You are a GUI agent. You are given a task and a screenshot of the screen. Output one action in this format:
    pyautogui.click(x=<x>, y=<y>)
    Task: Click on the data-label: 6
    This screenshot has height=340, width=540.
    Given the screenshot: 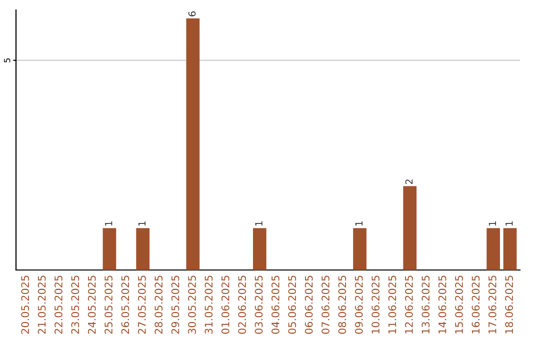 What is the action you would take?
    pyautogui.click(x=192, y=13)
    